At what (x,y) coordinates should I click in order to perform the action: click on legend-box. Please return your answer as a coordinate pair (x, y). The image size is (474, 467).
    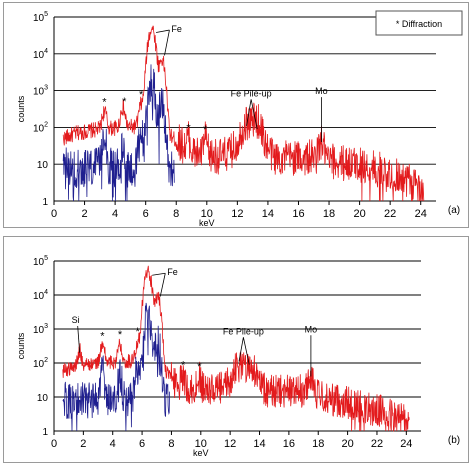
    Looking at the image, I should click on (419, 23).